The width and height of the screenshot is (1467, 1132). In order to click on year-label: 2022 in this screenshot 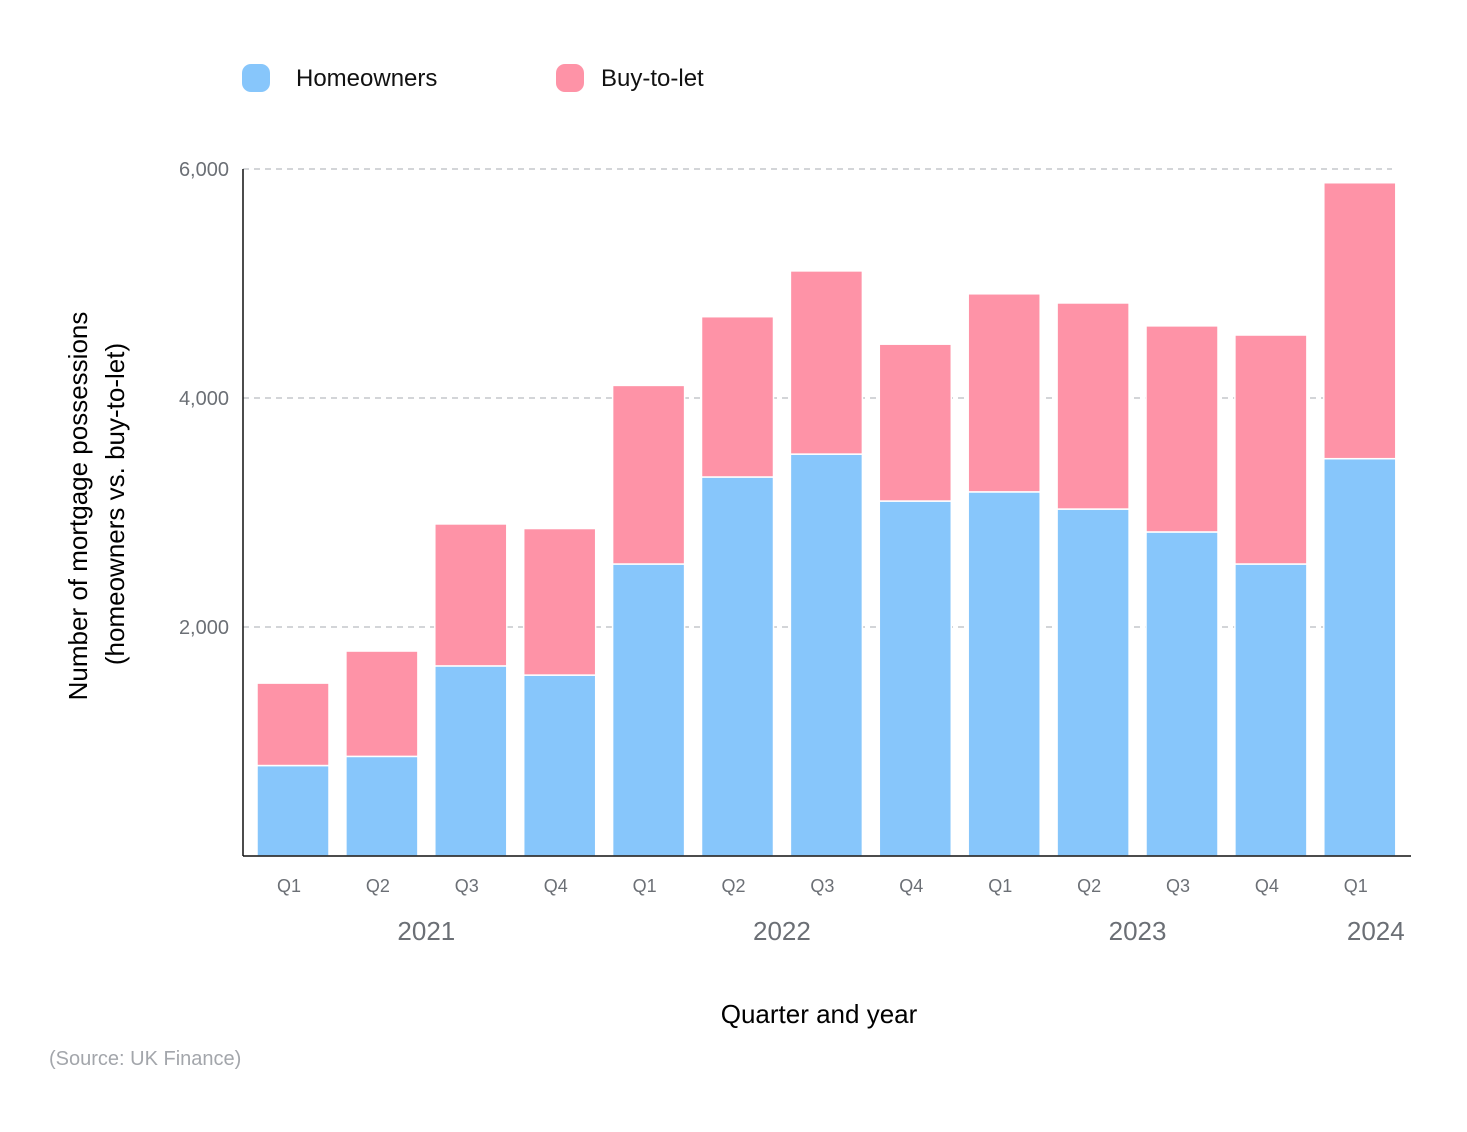, I will do `click(782, 931)`.